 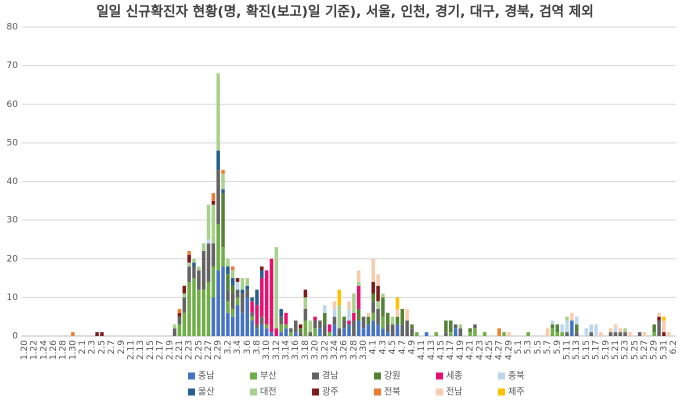 What do you see at coordinates (516, 376) in the screenshot?
I see `legend-label: 충북` at bounding box center [516, 376].